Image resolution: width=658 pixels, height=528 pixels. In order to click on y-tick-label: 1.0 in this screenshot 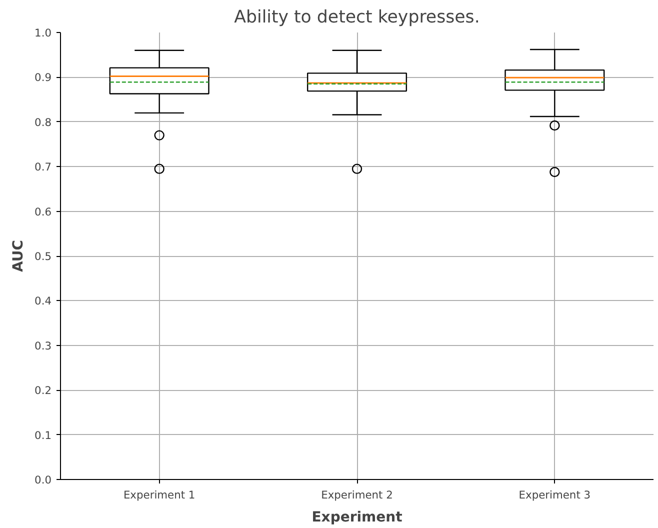, I will do `click(43, 33)`.